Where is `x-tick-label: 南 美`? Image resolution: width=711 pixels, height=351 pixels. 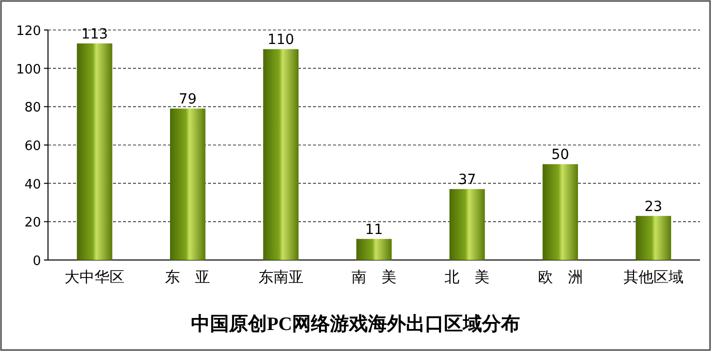 x-tick-label: 南 美 is located at coordinates (374, 277).